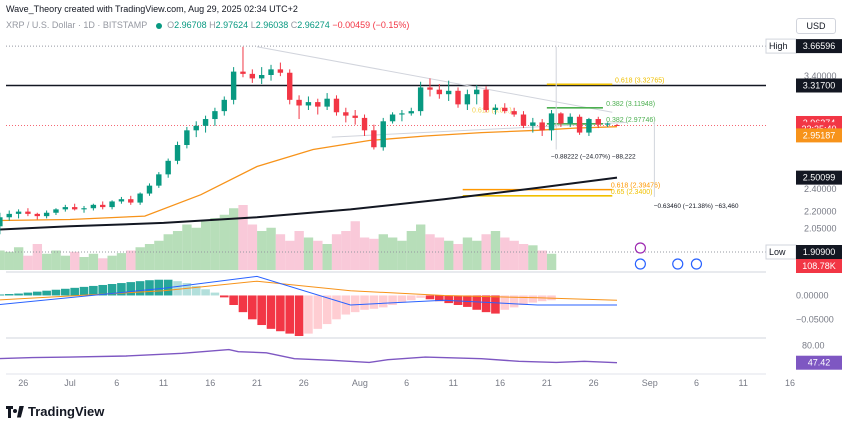 Image resolution: width=850 pixels, height=429 pixels. Describe the element at coordinates (55, 411) in the screenshot. I see `tradingview-logo: TradingView` at that location.